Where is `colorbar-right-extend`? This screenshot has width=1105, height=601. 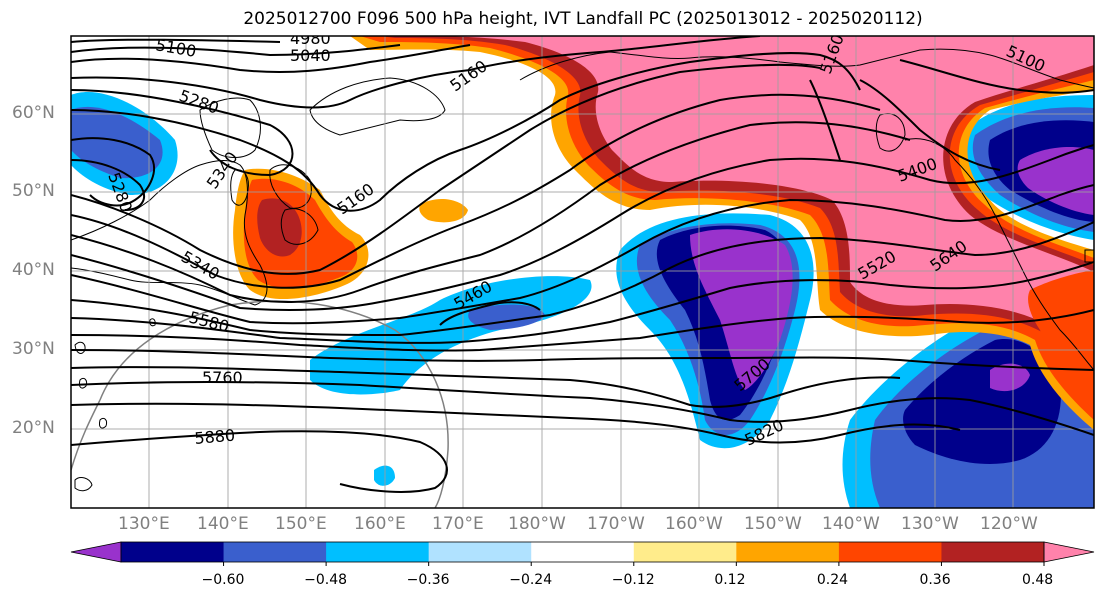 colorbar-right-extend is located at coordinates (1069, 552).